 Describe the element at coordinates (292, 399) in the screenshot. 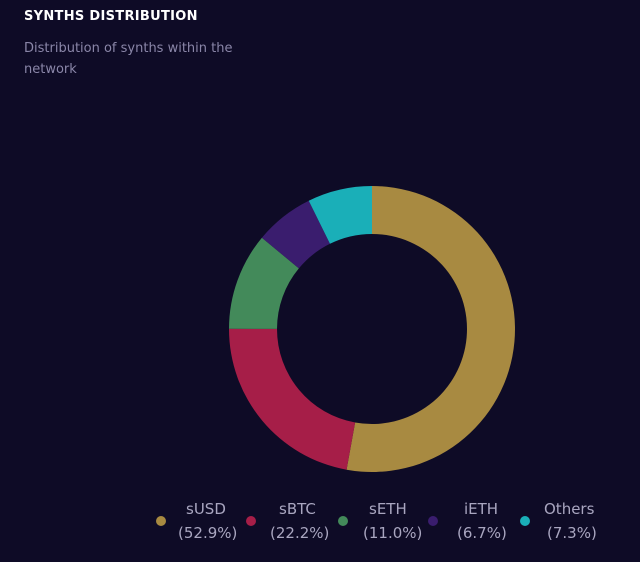

I see `slice-sbtc` at that location.